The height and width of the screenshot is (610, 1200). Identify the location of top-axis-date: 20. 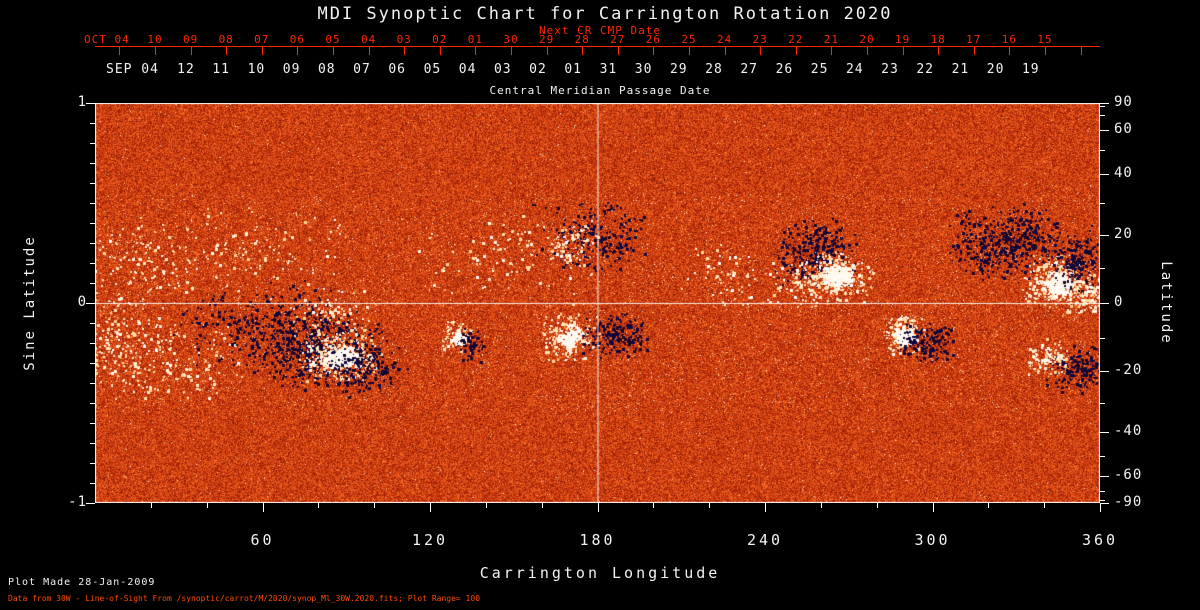
(867, 39).